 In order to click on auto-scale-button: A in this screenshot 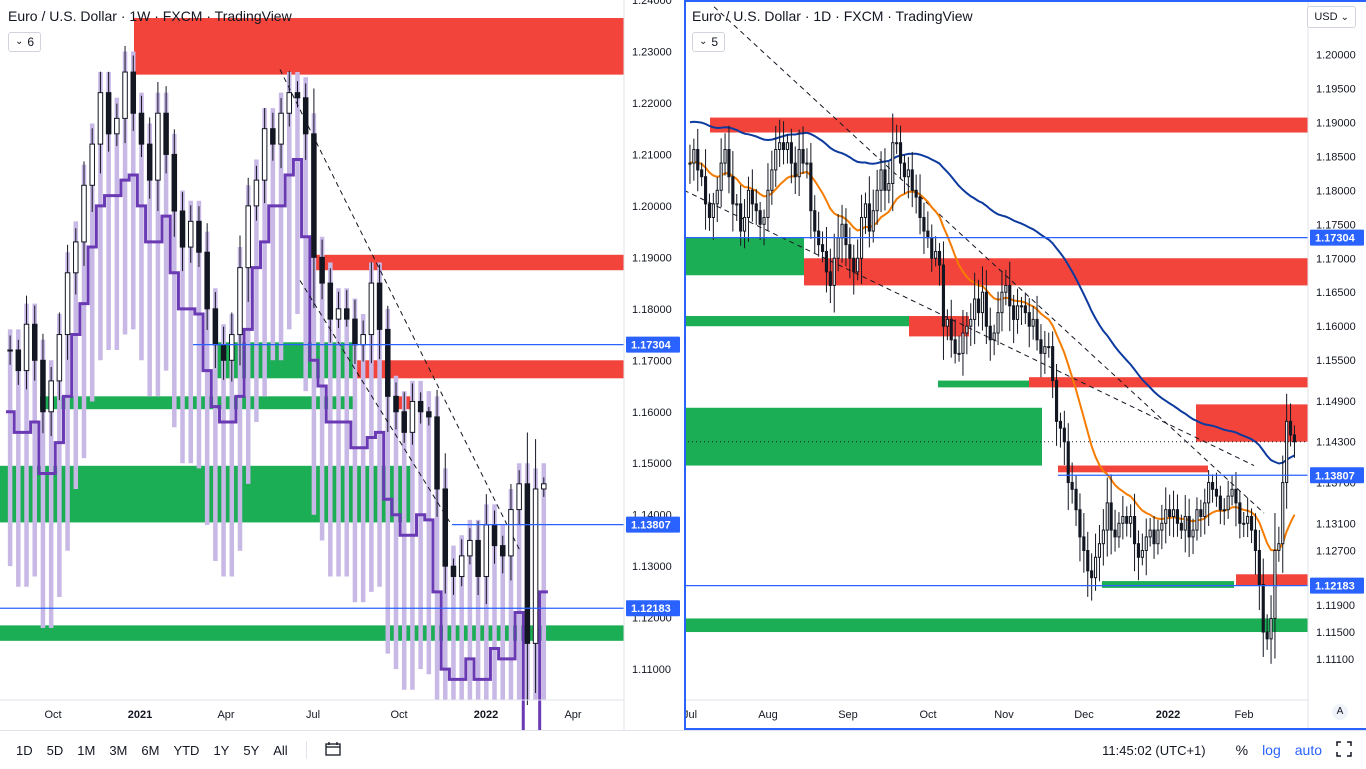, I will do `click(1340, 712)`.